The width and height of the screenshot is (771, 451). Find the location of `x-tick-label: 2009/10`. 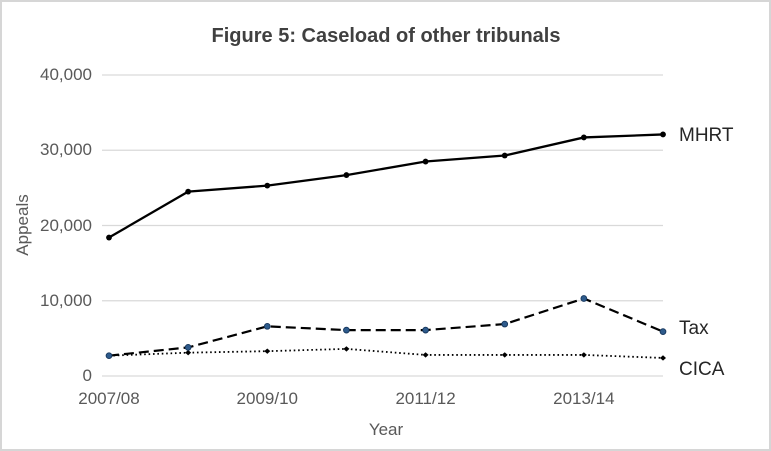

x-tick-label: 2009/10 is located at coordinates (267, 398).